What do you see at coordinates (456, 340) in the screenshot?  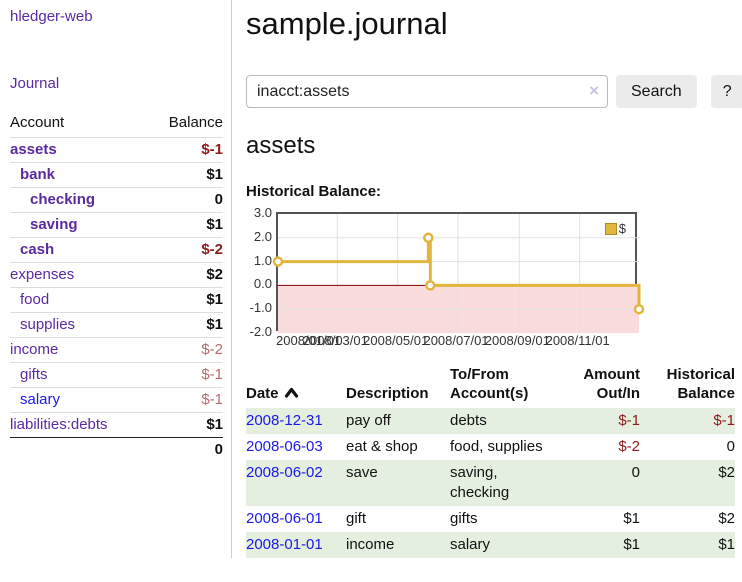 I see `x-tick-label: 2008/07/01` at bounding box center [456, 340].